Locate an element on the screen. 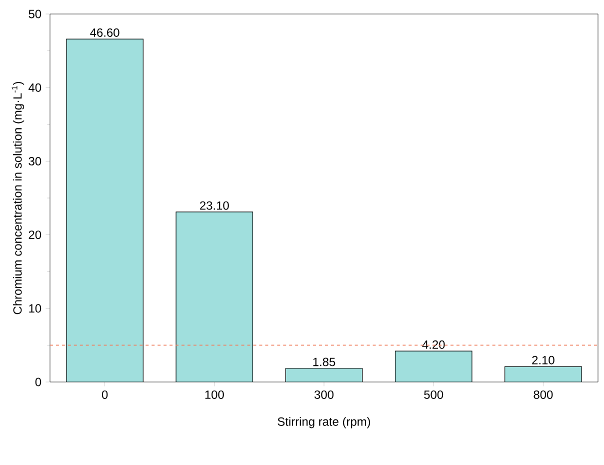 The image size is (604, 465). x-tick-label: 300 is located at coordinates (324, 394).